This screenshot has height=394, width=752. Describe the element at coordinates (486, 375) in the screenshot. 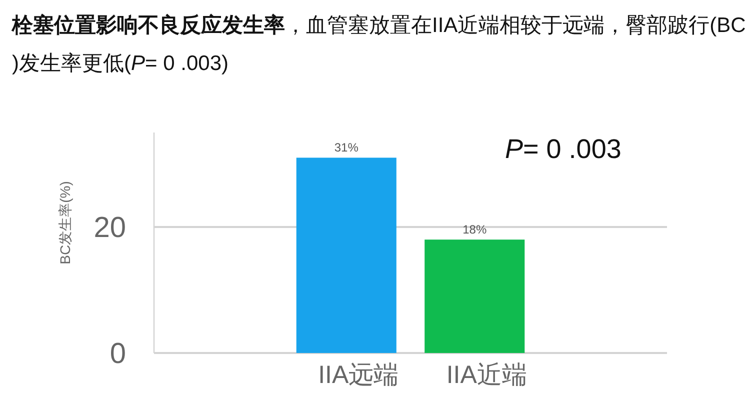

I see `x-tick-label: IIA近端` at that location.